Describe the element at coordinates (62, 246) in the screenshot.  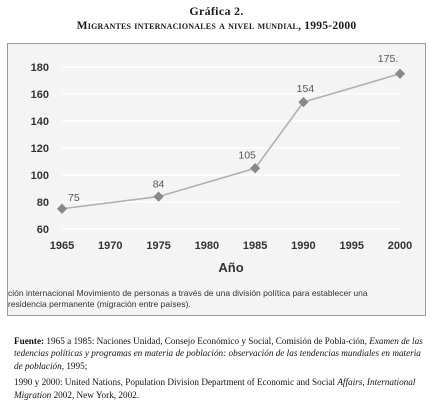
I see `x-tick-label: 1965` at that location.